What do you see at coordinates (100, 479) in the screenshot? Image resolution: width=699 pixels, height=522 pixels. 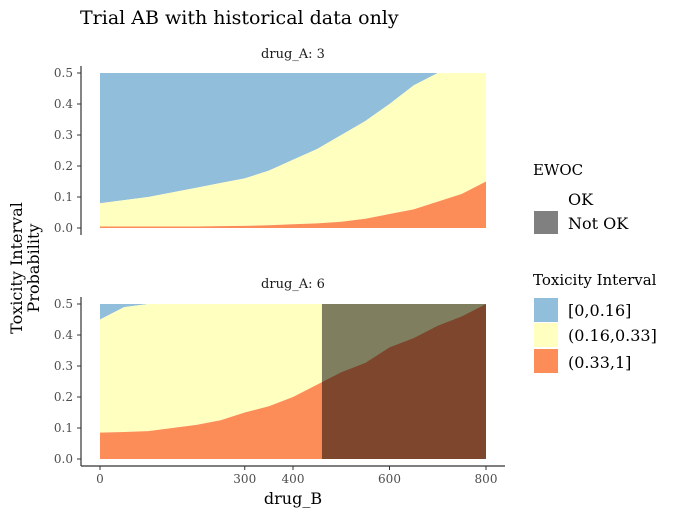 I see `x-tick-label: 0` at bounding box center [100, 479].